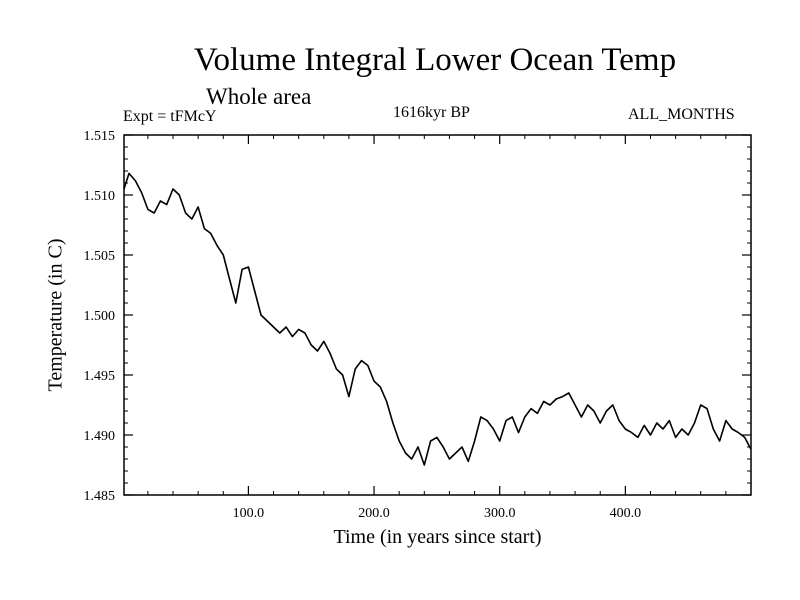  Describe the element at coordinates (374, 513) in the screenshot. I see `x-tick-label: 200.0` at that location.